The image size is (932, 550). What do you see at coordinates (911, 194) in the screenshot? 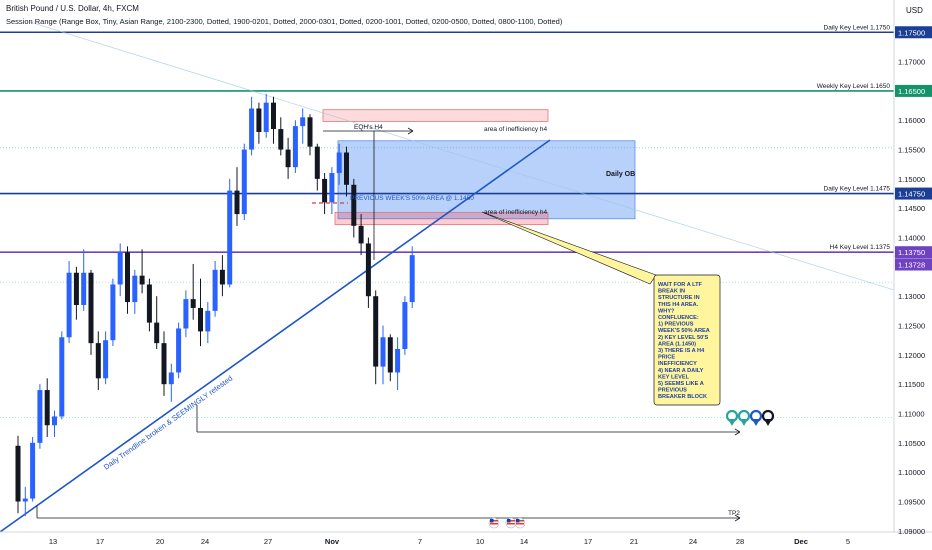
I see `price-label-text: 1.14750` at bounding box center [911, 194].